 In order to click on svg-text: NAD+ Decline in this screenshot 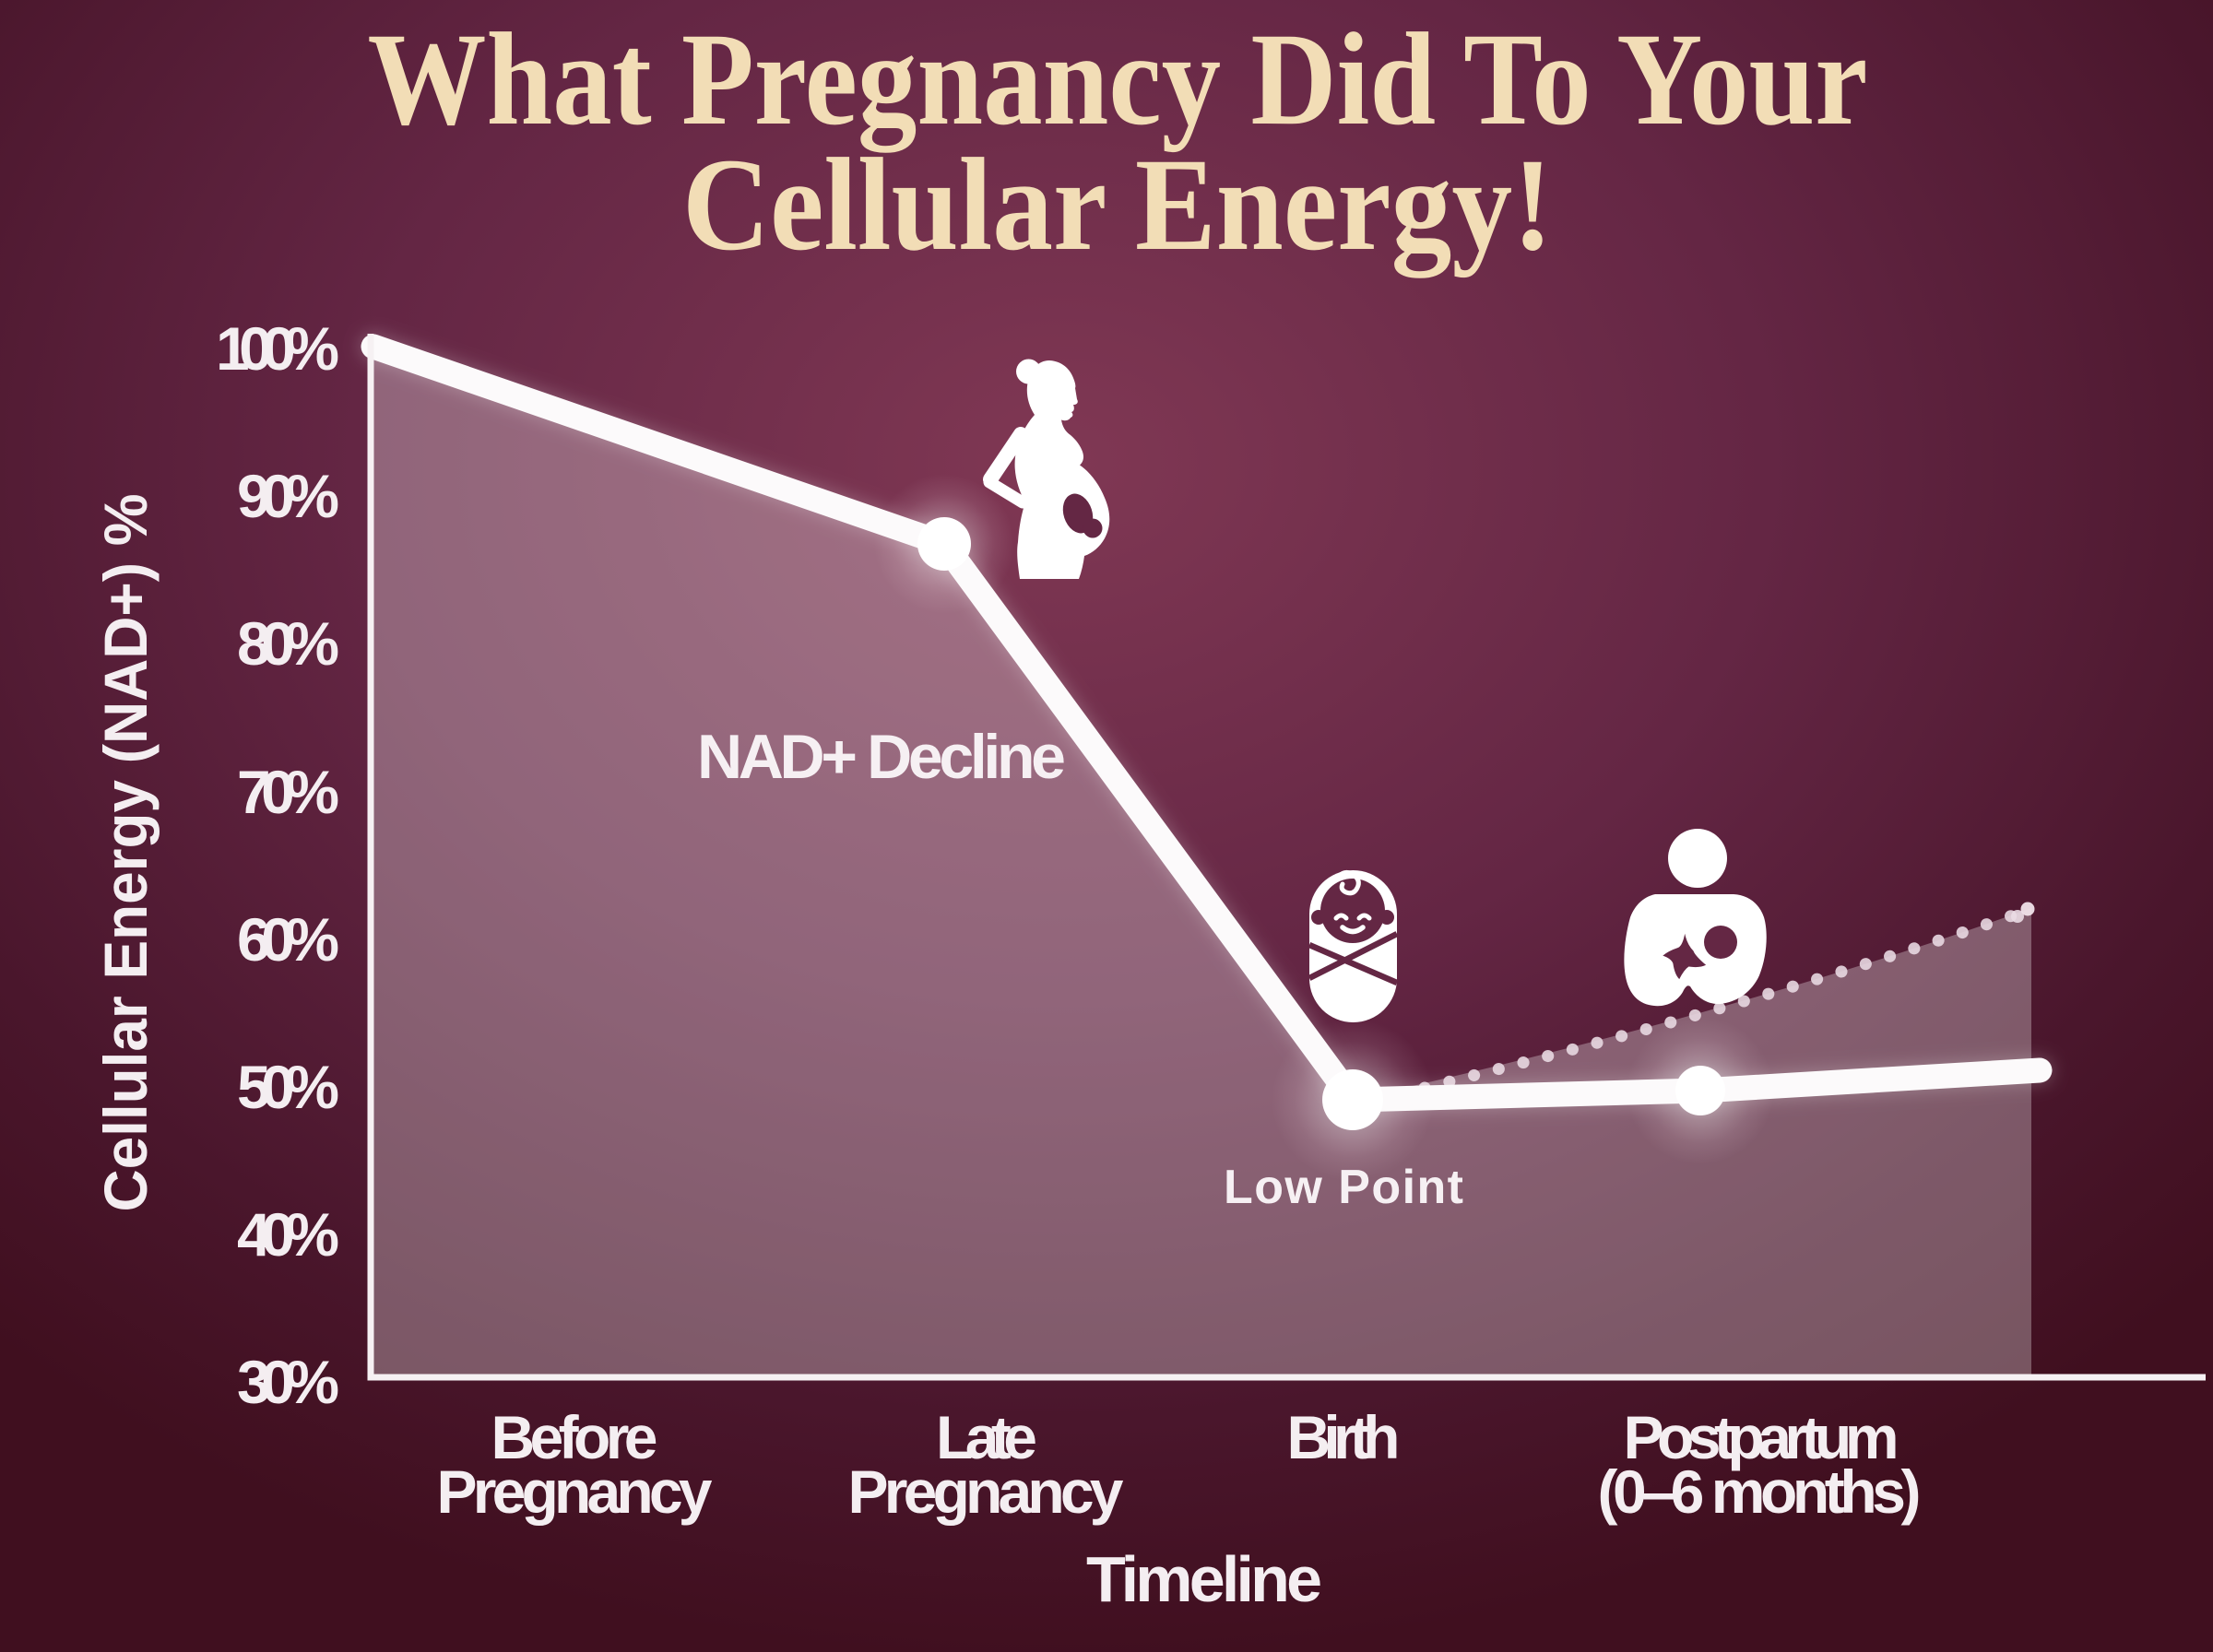, I will do `click(881, 757)`.